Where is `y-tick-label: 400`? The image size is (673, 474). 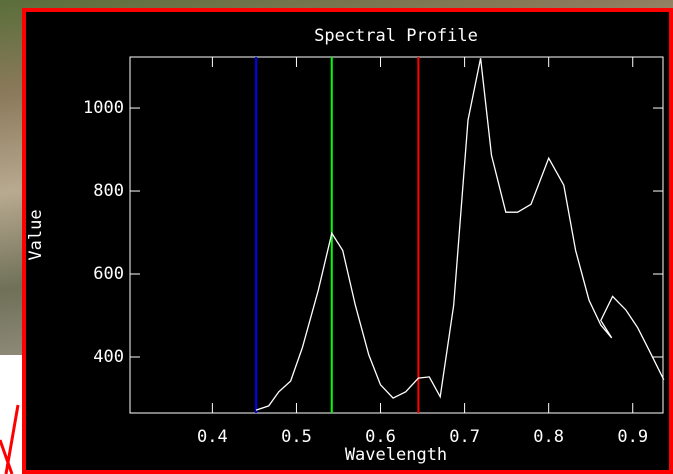 y-tick-label: 400 is located at coordinates (108, 357).